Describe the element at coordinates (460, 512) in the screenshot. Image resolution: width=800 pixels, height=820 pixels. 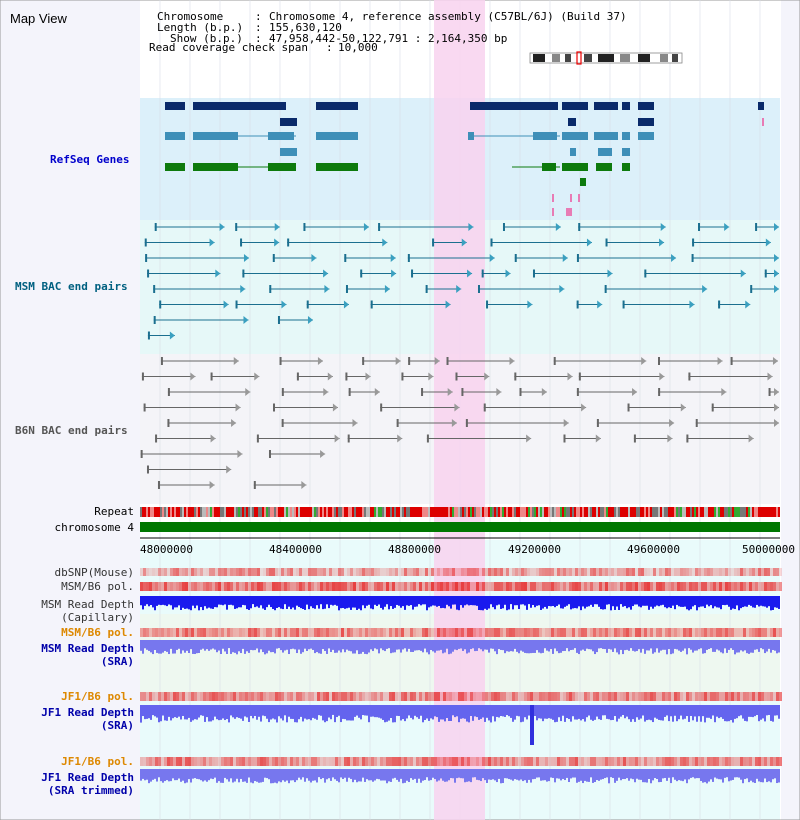
I see `repeat-track` at that location.